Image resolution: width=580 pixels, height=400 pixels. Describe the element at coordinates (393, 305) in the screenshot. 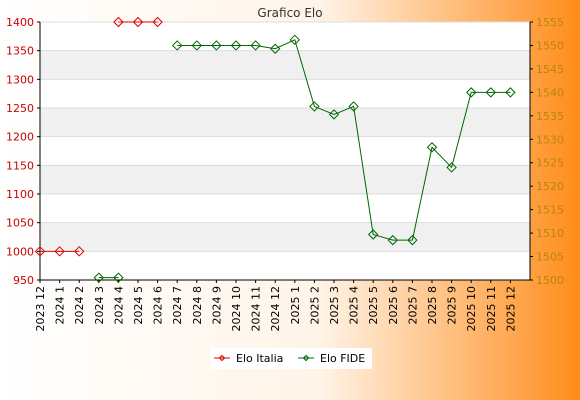

I see `x-tick-label: 2025 6` at that location.